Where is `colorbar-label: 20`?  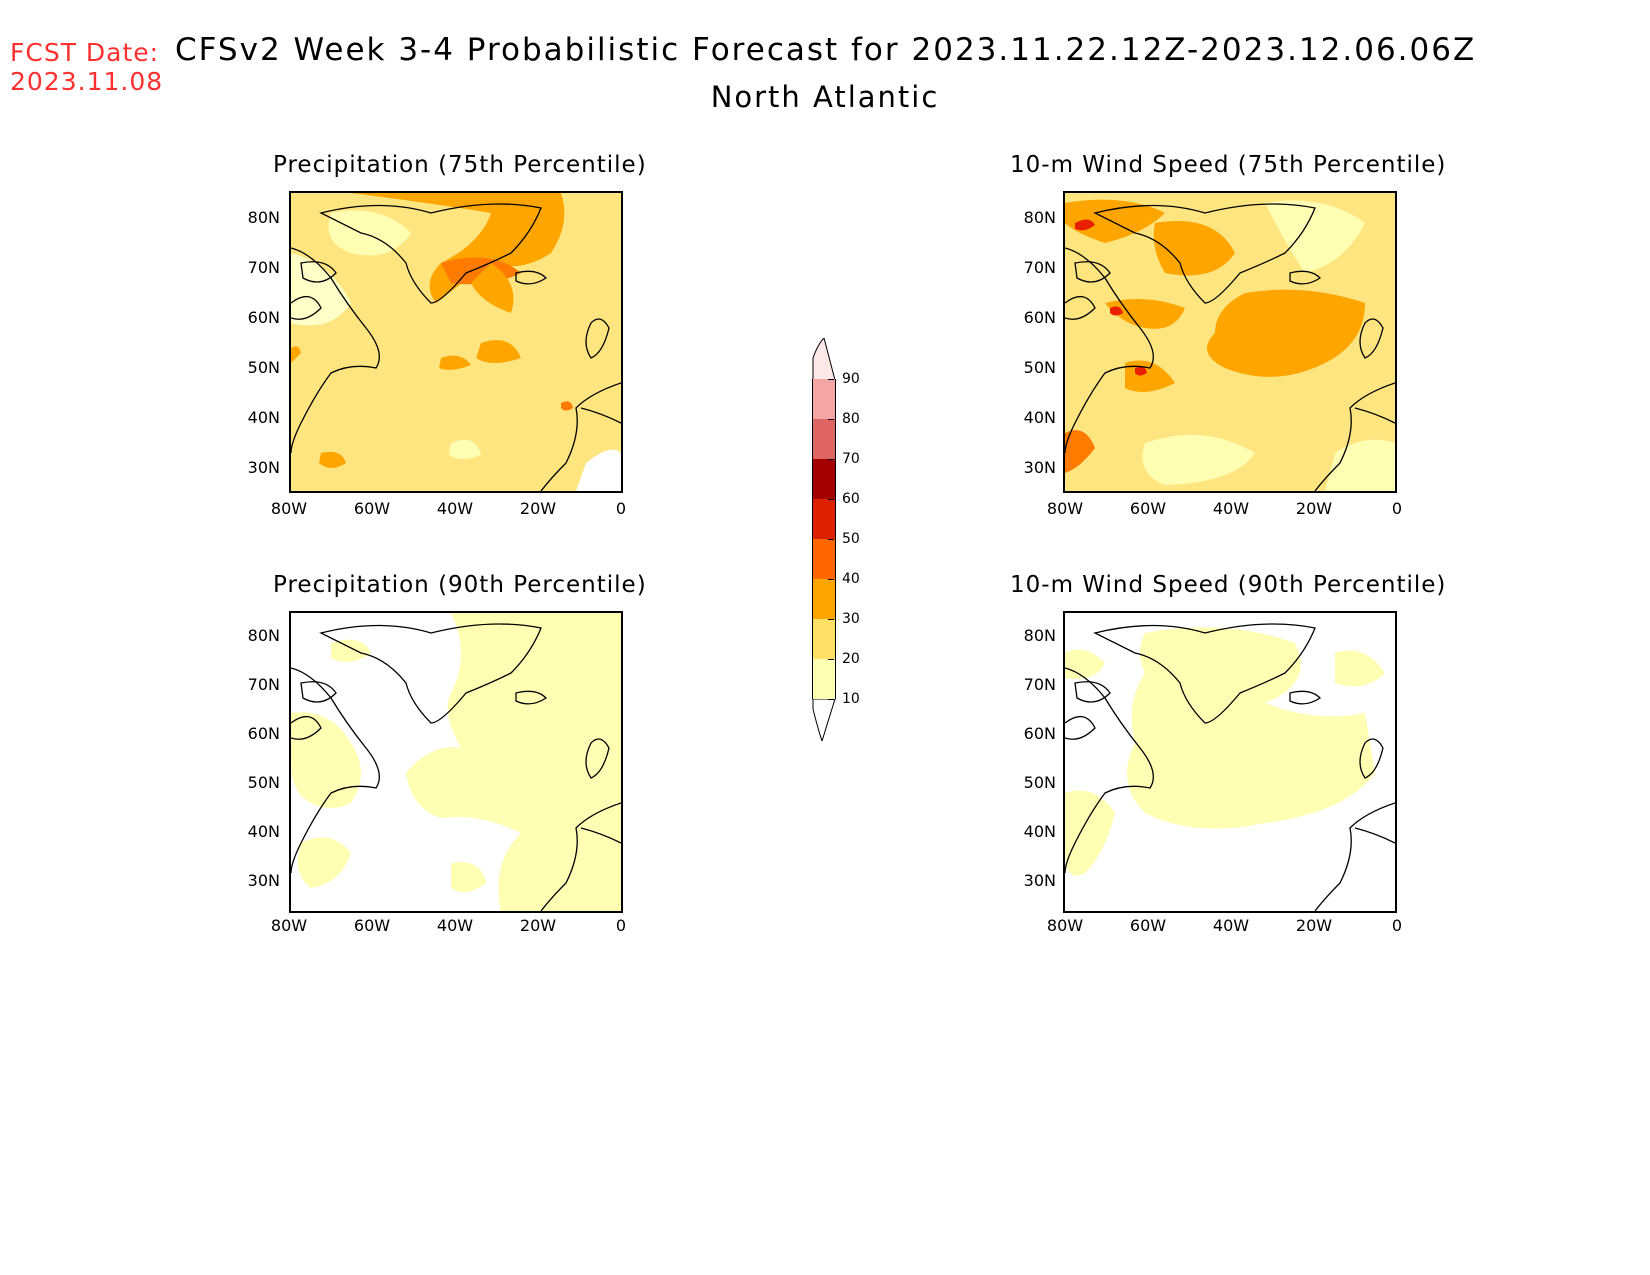 colorbar-label: 20 is located at coordinates (851, 659).